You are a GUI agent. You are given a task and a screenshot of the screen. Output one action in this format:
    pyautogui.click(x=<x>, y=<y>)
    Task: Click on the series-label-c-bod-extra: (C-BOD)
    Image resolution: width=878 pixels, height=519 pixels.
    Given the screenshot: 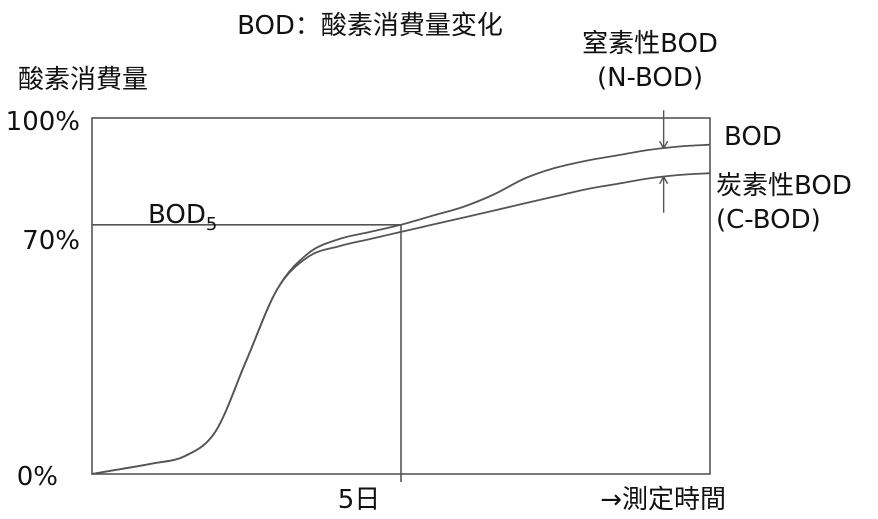 What is the action you would take?
    pyautogui.click(x=768, y=220)
    